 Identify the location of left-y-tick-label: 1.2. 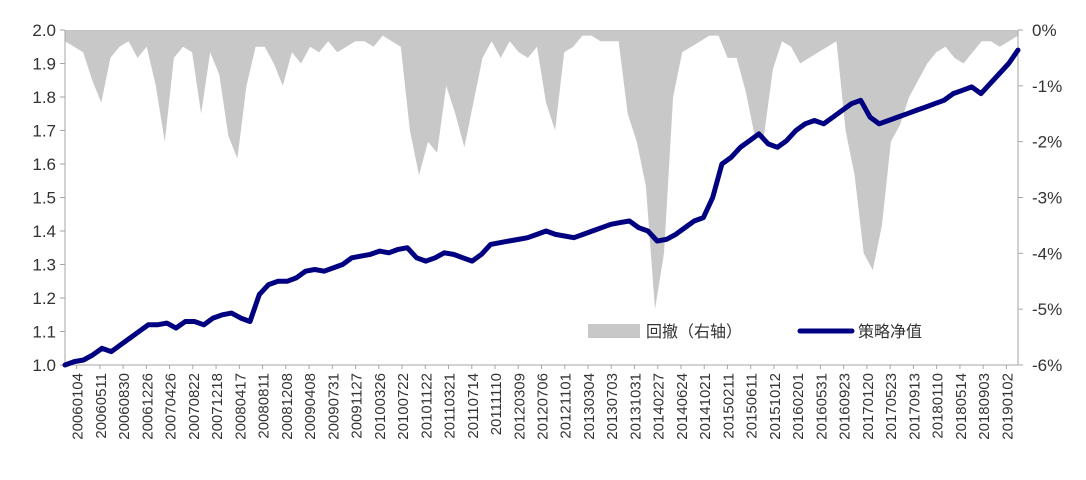
(44, 298).